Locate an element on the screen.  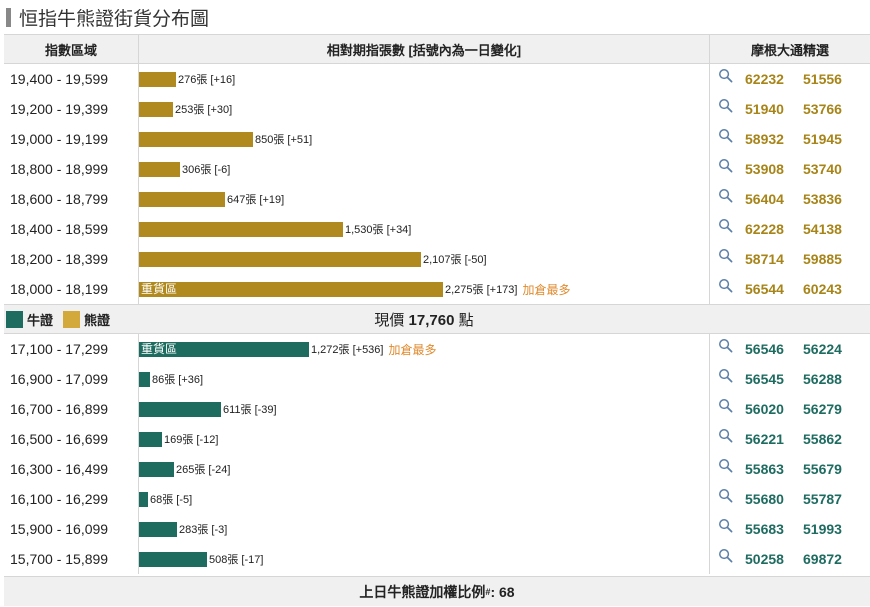
range-label: 15,900 - 16,099 is located at coordinates (59, 529).